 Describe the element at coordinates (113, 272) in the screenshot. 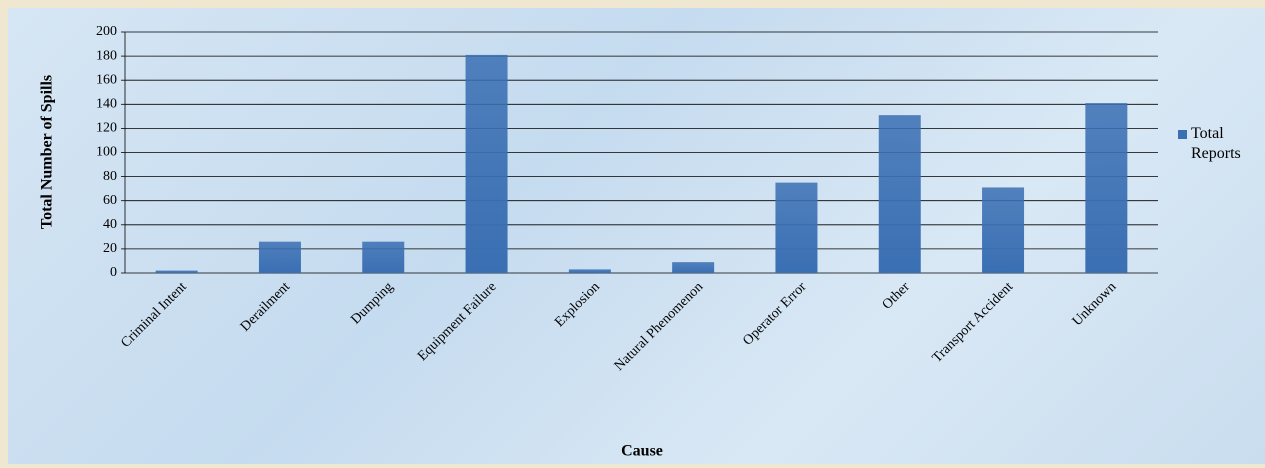

I see `y-tick-label: 0` at that location.